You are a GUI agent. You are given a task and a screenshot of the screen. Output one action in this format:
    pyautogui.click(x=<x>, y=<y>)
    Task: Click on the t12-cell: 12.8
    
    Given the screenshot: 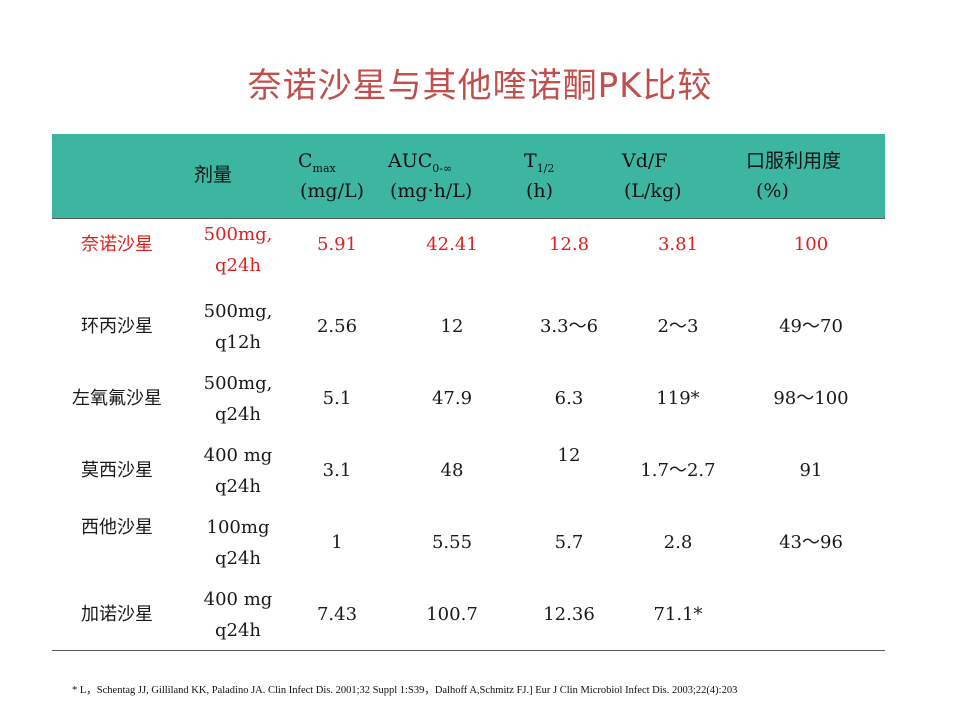 What is the action you would take?
    pyautogui.click(x=569, y=244)
    